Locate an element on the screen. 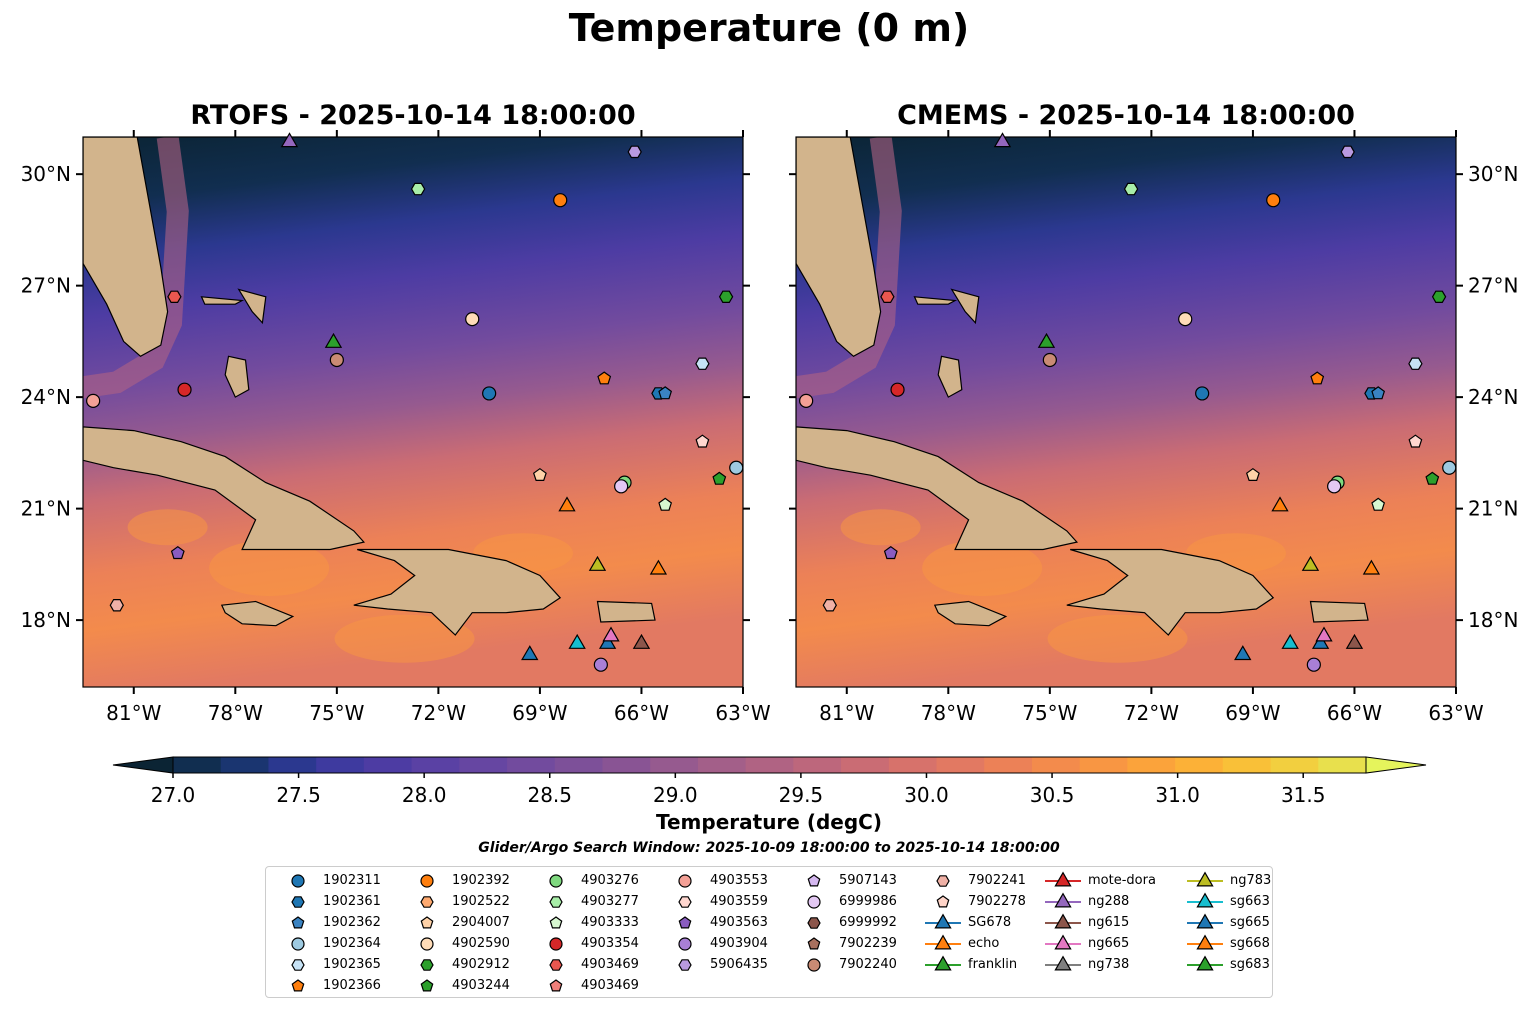 This screenshot has height=1014, width=1538. lat-tick-label: 30°N is located at coordinates (46, 174).